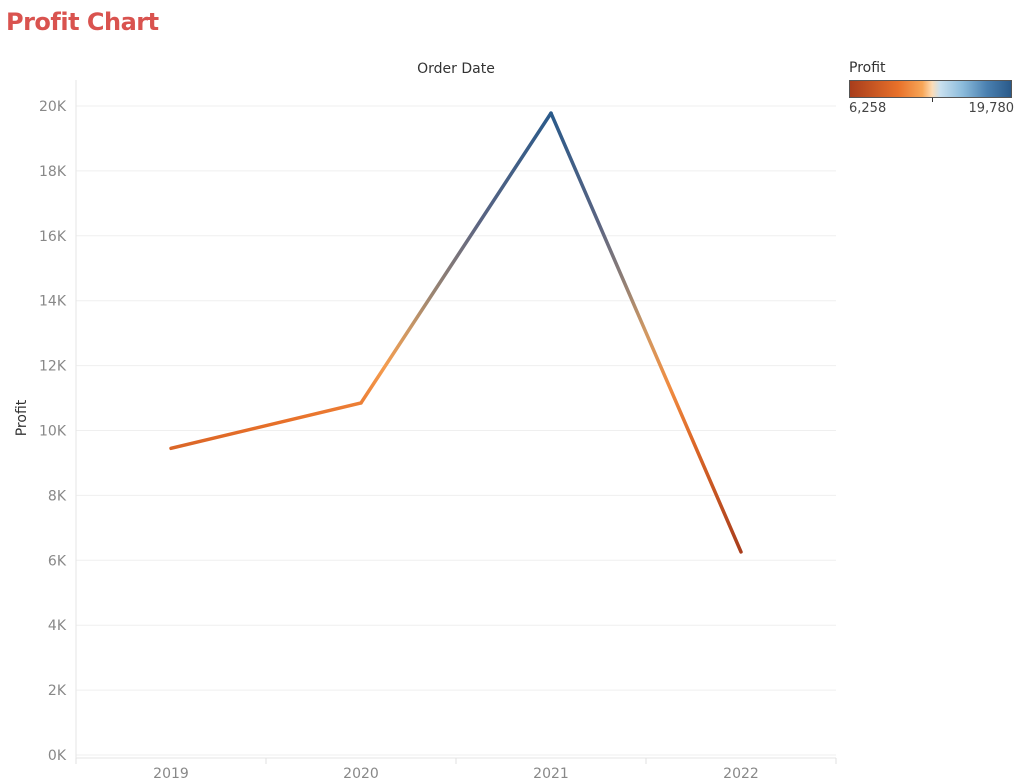  Describe the element at coordinates (57, 691) in the screenshot. I see `y-tick-label: 2K` at that location.